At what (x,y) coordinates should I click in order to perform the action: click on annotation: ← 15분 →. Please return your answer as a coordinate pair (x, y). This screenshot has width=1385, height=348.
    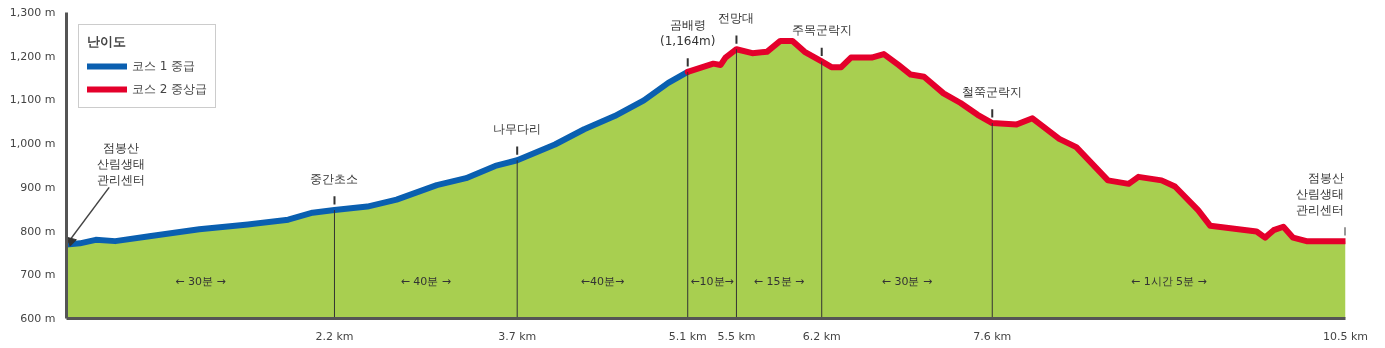
    Looking at the image, I should click on (779, 282).